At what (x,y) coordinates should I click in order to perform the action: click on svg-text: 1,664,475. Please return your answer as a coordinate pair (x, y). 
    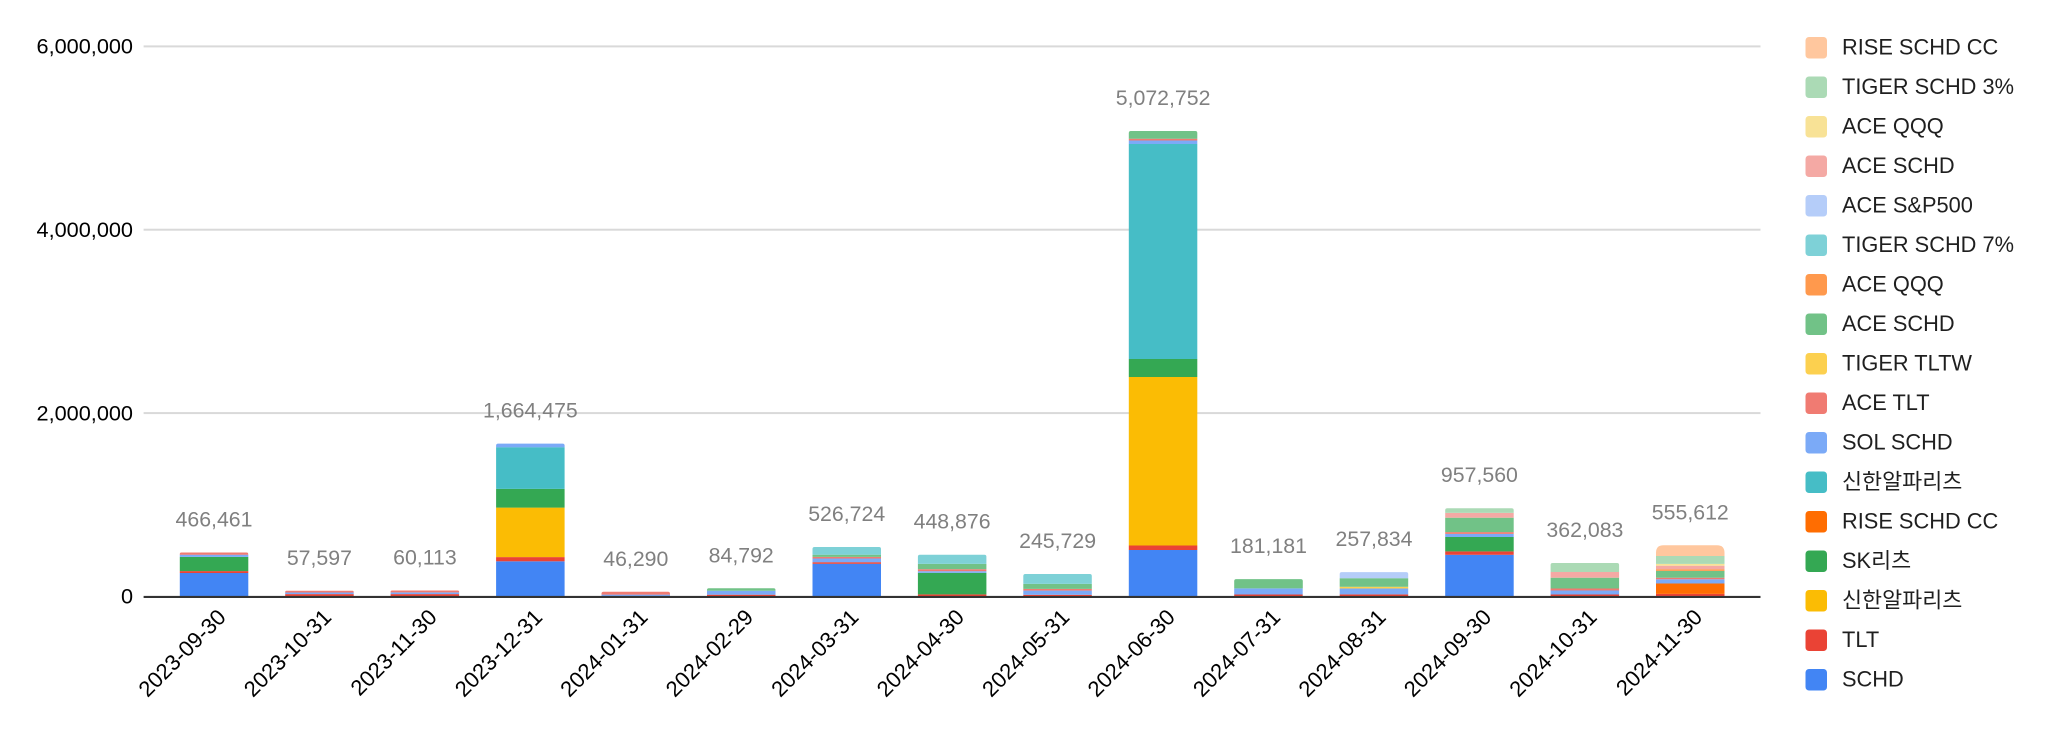
    Looking at the image, I should click on (530, 411).